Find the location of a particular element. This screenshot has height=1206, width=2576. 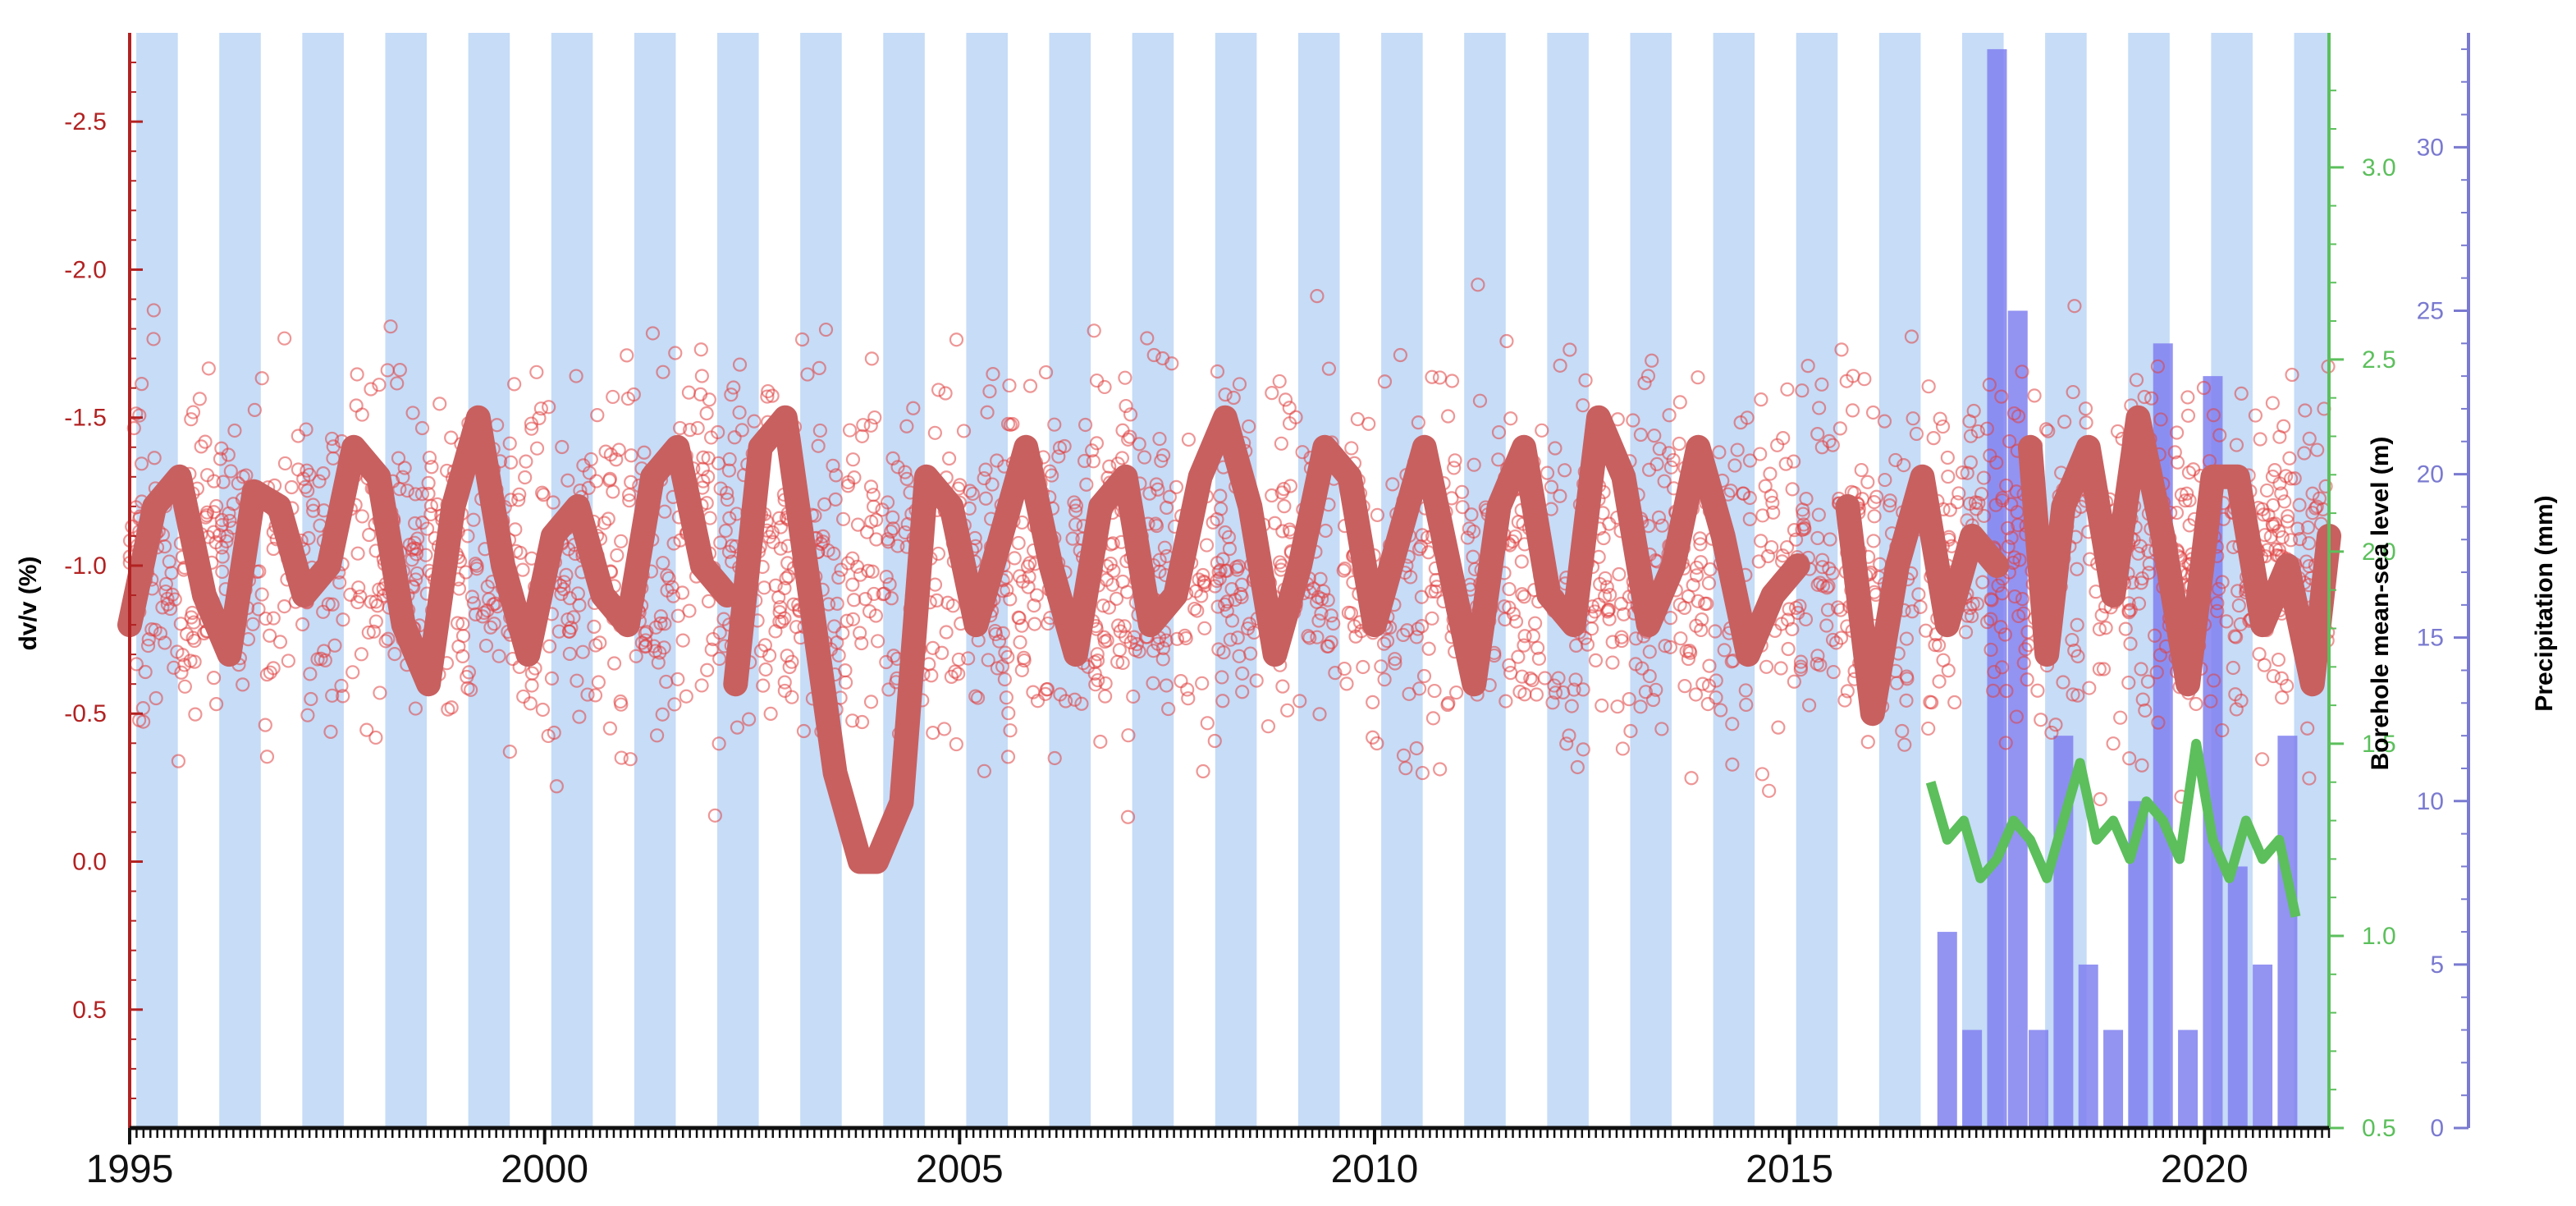

precipitation-axis-tick-label: 15 is located at coordinates (2430, 638).